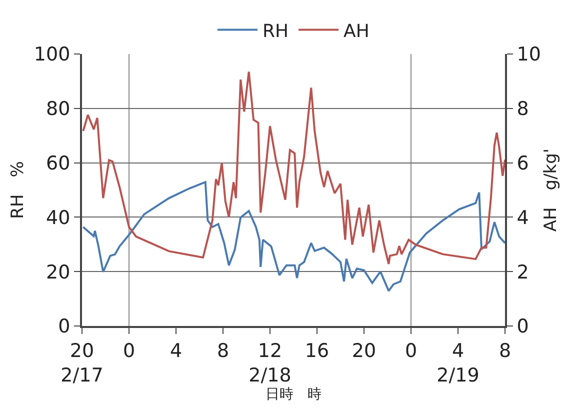 The height and width of the screenshot is (410, 569). What do you see at coordinates (522, 327) in the screenshot?
I see `y2-tick-label: 0` at bounding box center [522, 327].